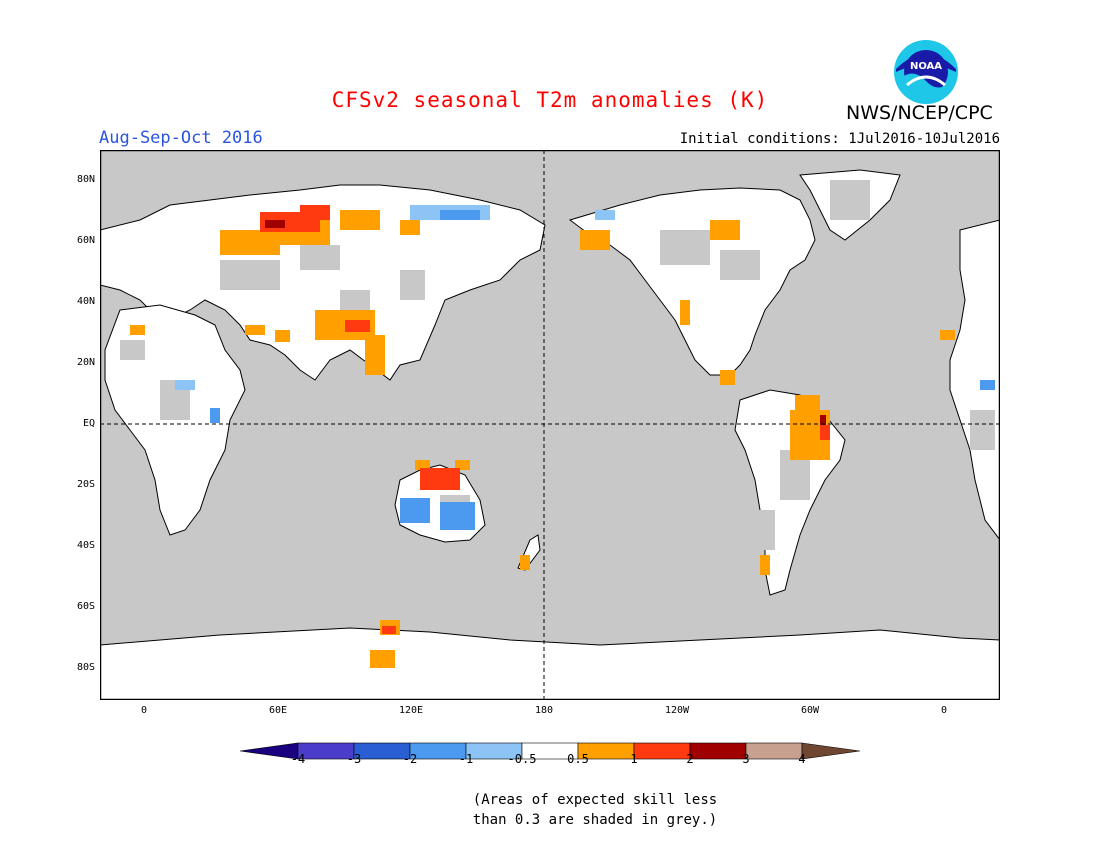 The width and height of the screenshot is (1100, 850). Describe the element at coordinates (522, 759) in the screenshot. I see `colorbar-label-n05: -0.5` at that location.